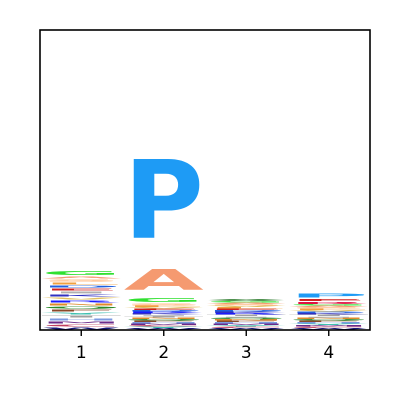  I want to click on logo-letter-r-pos2: R, so click(164, 312).